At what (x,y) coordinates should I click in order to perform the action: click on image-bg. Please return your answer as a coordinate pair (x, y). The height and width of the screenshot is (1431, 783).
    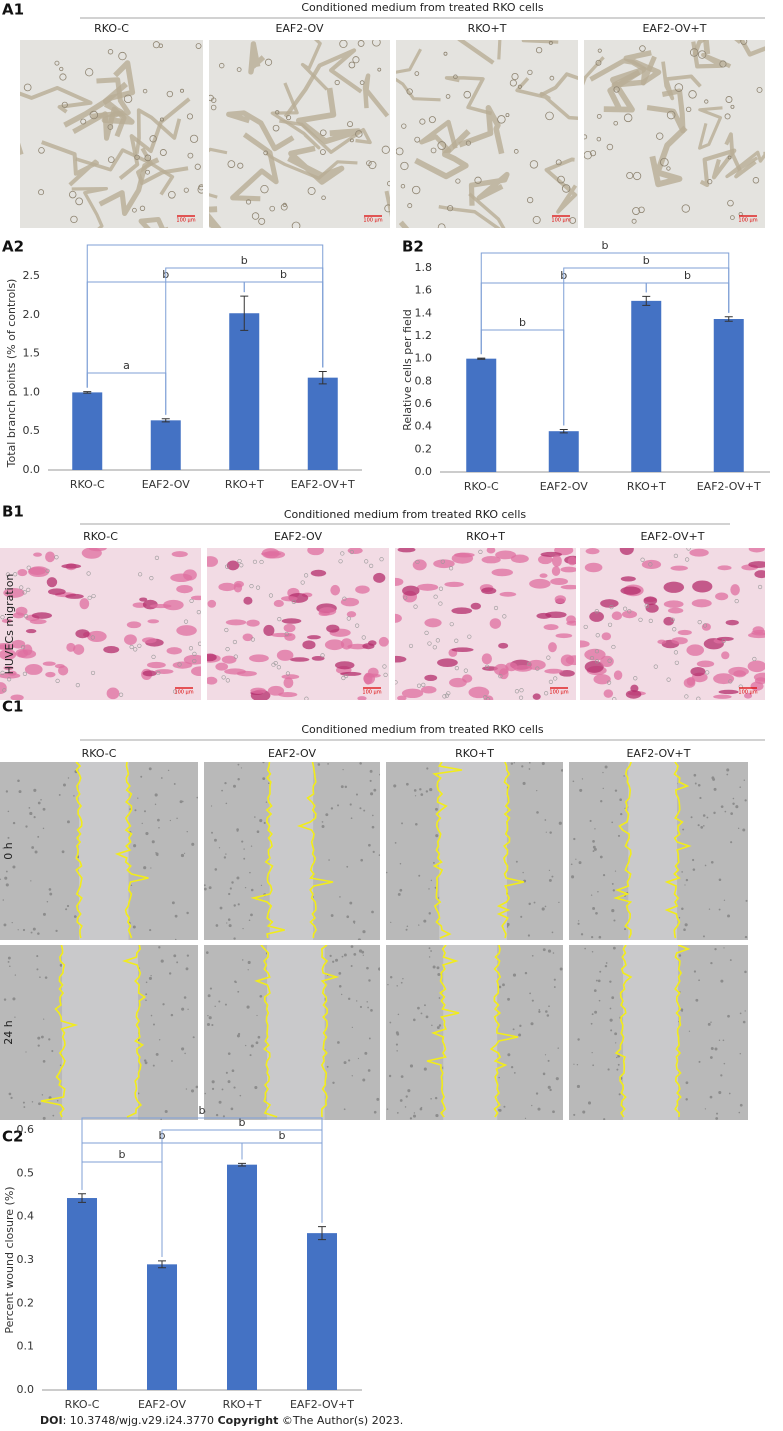
    Looking at the image, I should click on (674, 134).